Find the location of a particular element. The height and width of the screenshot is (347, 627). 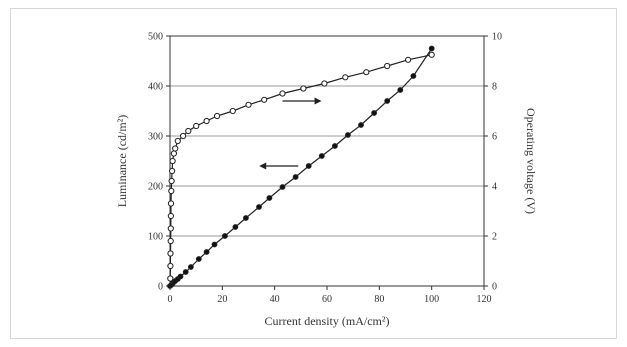

x-tick-label: 40 is located at coordinates (275, 299).